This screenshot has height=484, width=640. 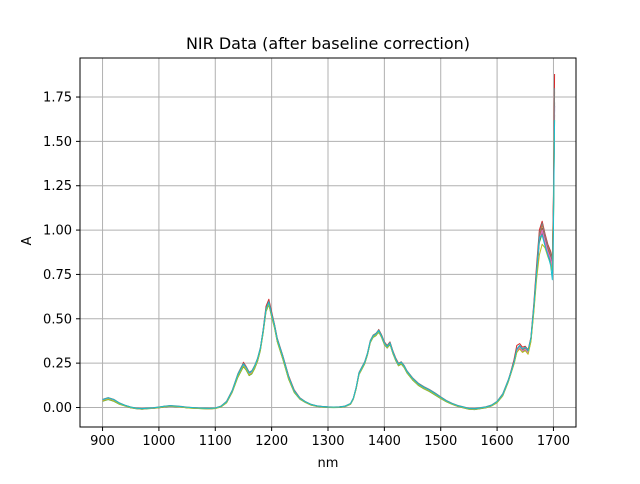 What do you see at coordinates (328, 43) in the screenshot?
I see `chart-title: NIR Data (after baseline correction)` at bounding box center [328, 43].